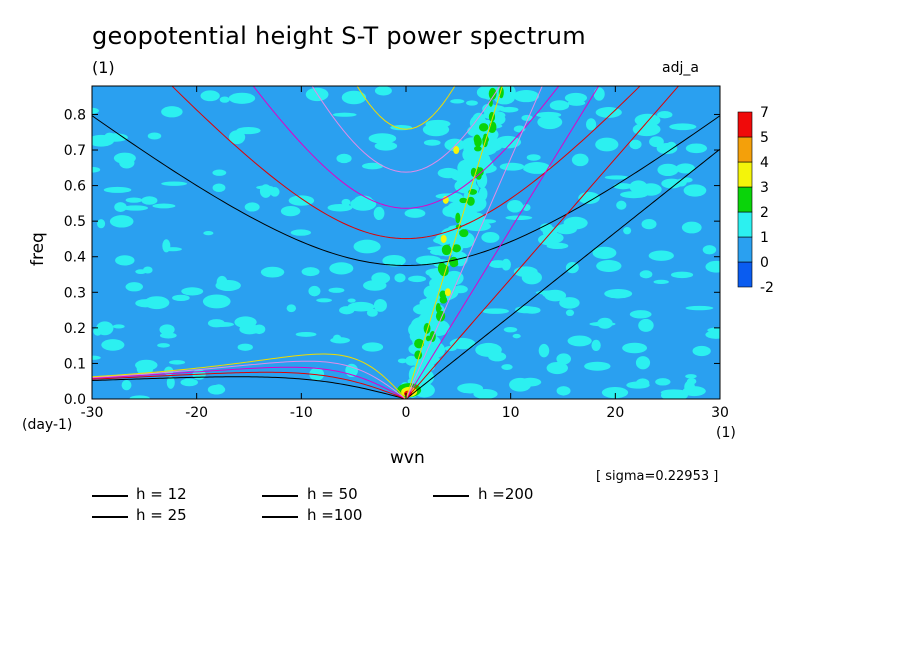  Describe the element at coordinates (720, 413) in the screenshot. I see `x-tick-label: 30` at that location.